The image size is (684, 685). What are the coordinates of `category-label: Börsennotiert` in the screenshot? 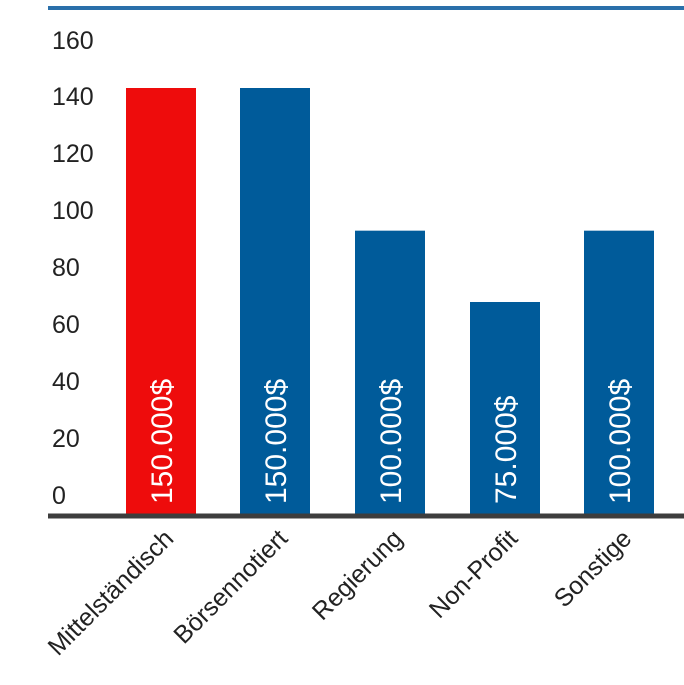 It's located at (230, 586).